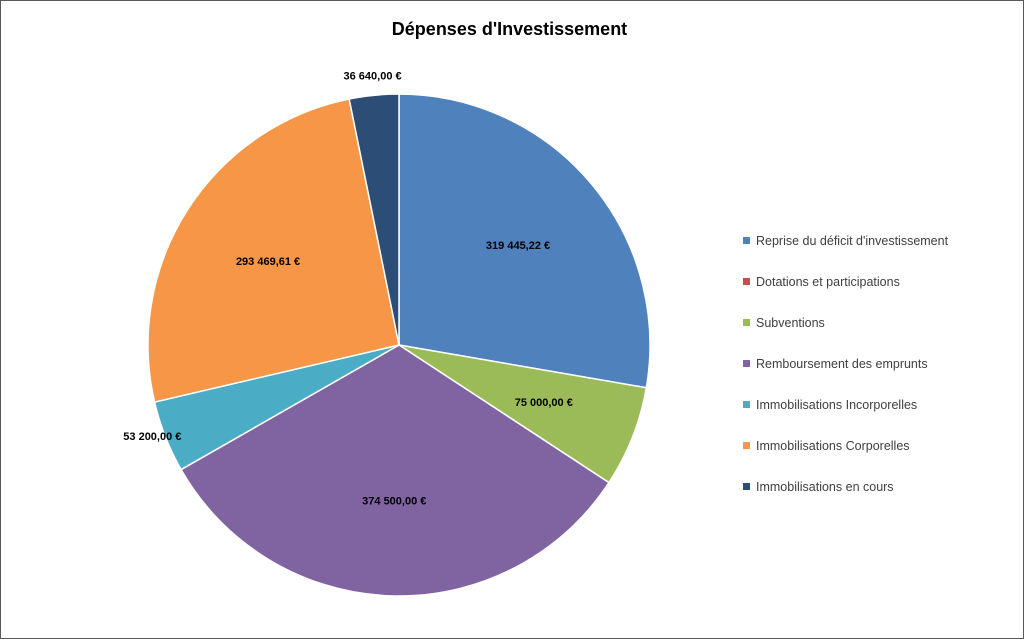 This screenshot has height=639, width=1024. What do you see at coordinates (878, 322) in the screenshot?
I see `legend-item-subventions: Subventions` at bounding box center [878, 322].